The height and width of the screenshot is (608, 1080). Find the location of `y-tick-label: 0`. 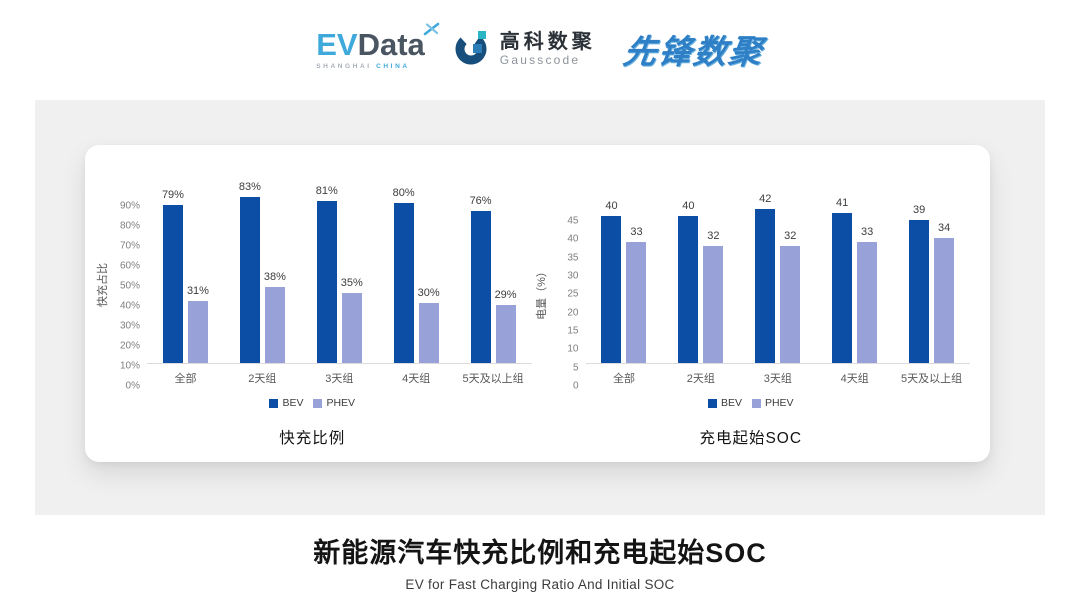

y-tick-label: 0 is located at coordinates (575, 386).